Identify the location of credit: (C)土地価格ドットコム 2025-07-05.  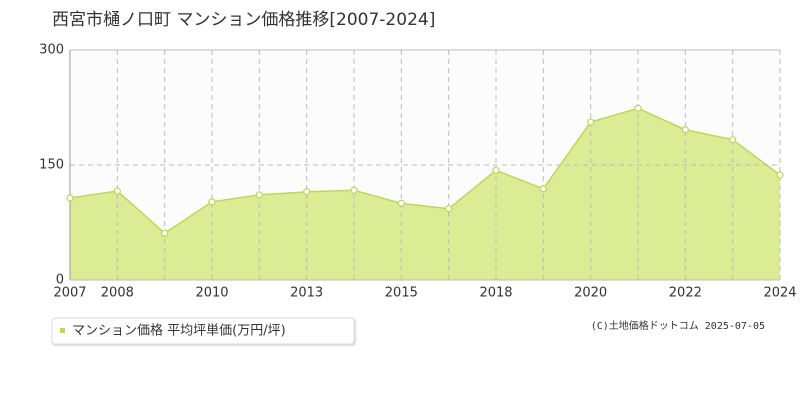
(678, 325).